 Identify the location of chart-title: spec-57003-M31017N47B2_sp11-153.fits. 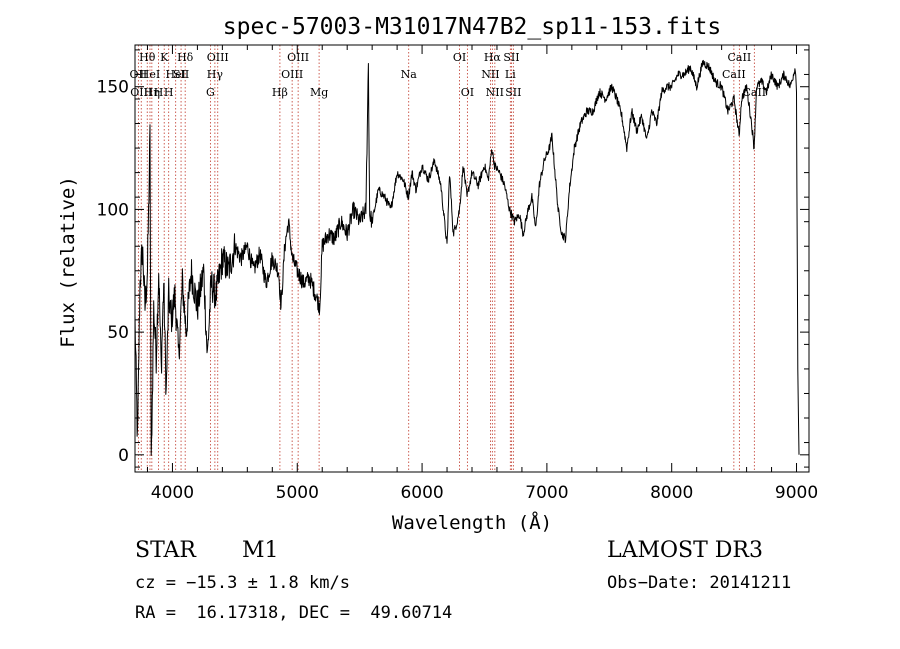
(472, 27).